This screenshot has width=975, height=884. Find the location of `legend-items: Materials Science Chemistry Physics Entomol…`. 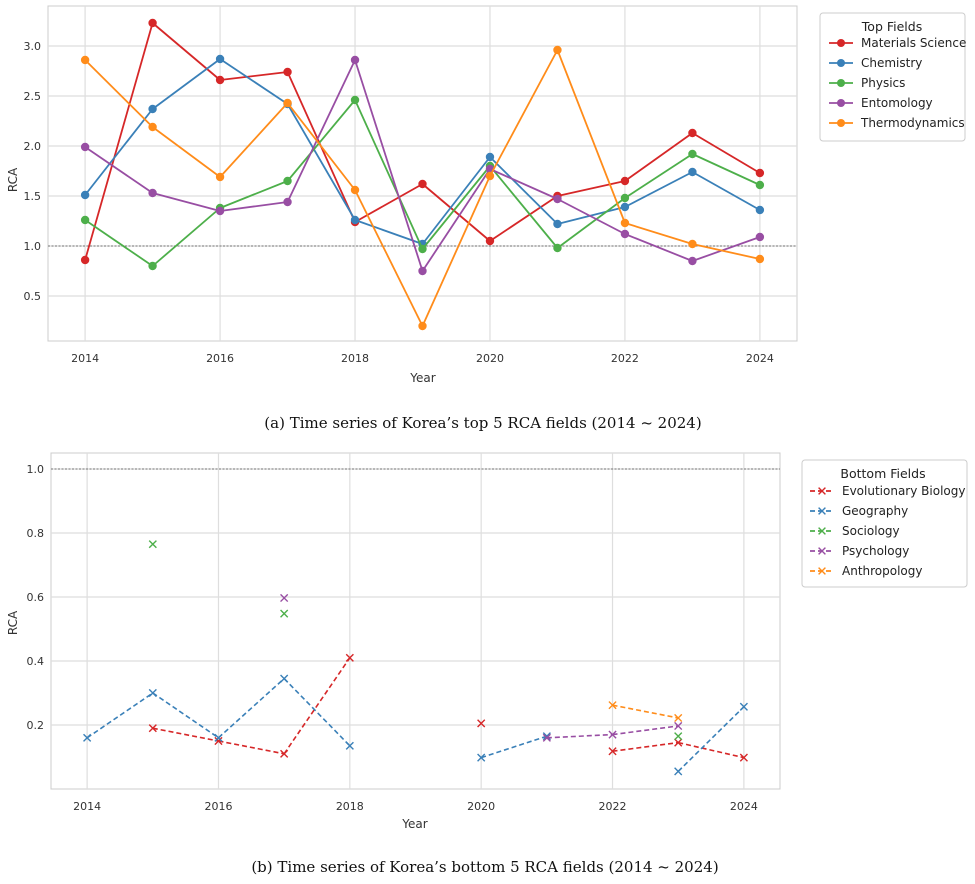

legend-items: Materials Science Chemistry Physics Entomol… is located at coordinates (897, 83).